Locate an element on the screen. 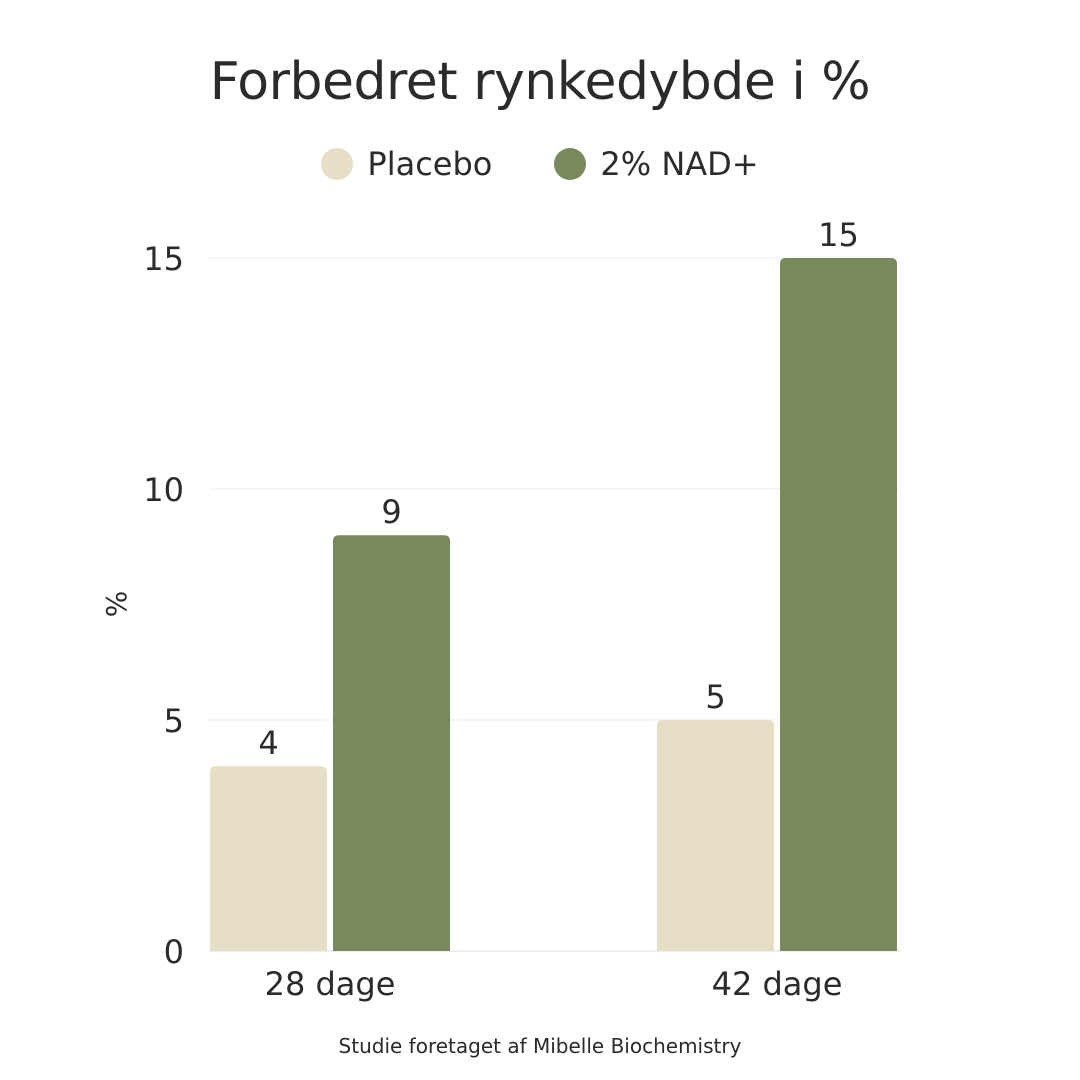 This screenshot has height=1080, width=1080. data-label: 4 is located at coordinates (268, 743).